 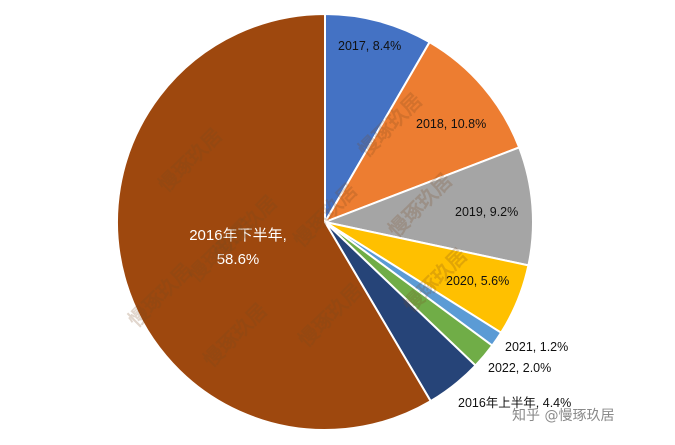 I want to click on pie-slice-label: 2016年上半年, 4.4%, so click(x=514, y=403).